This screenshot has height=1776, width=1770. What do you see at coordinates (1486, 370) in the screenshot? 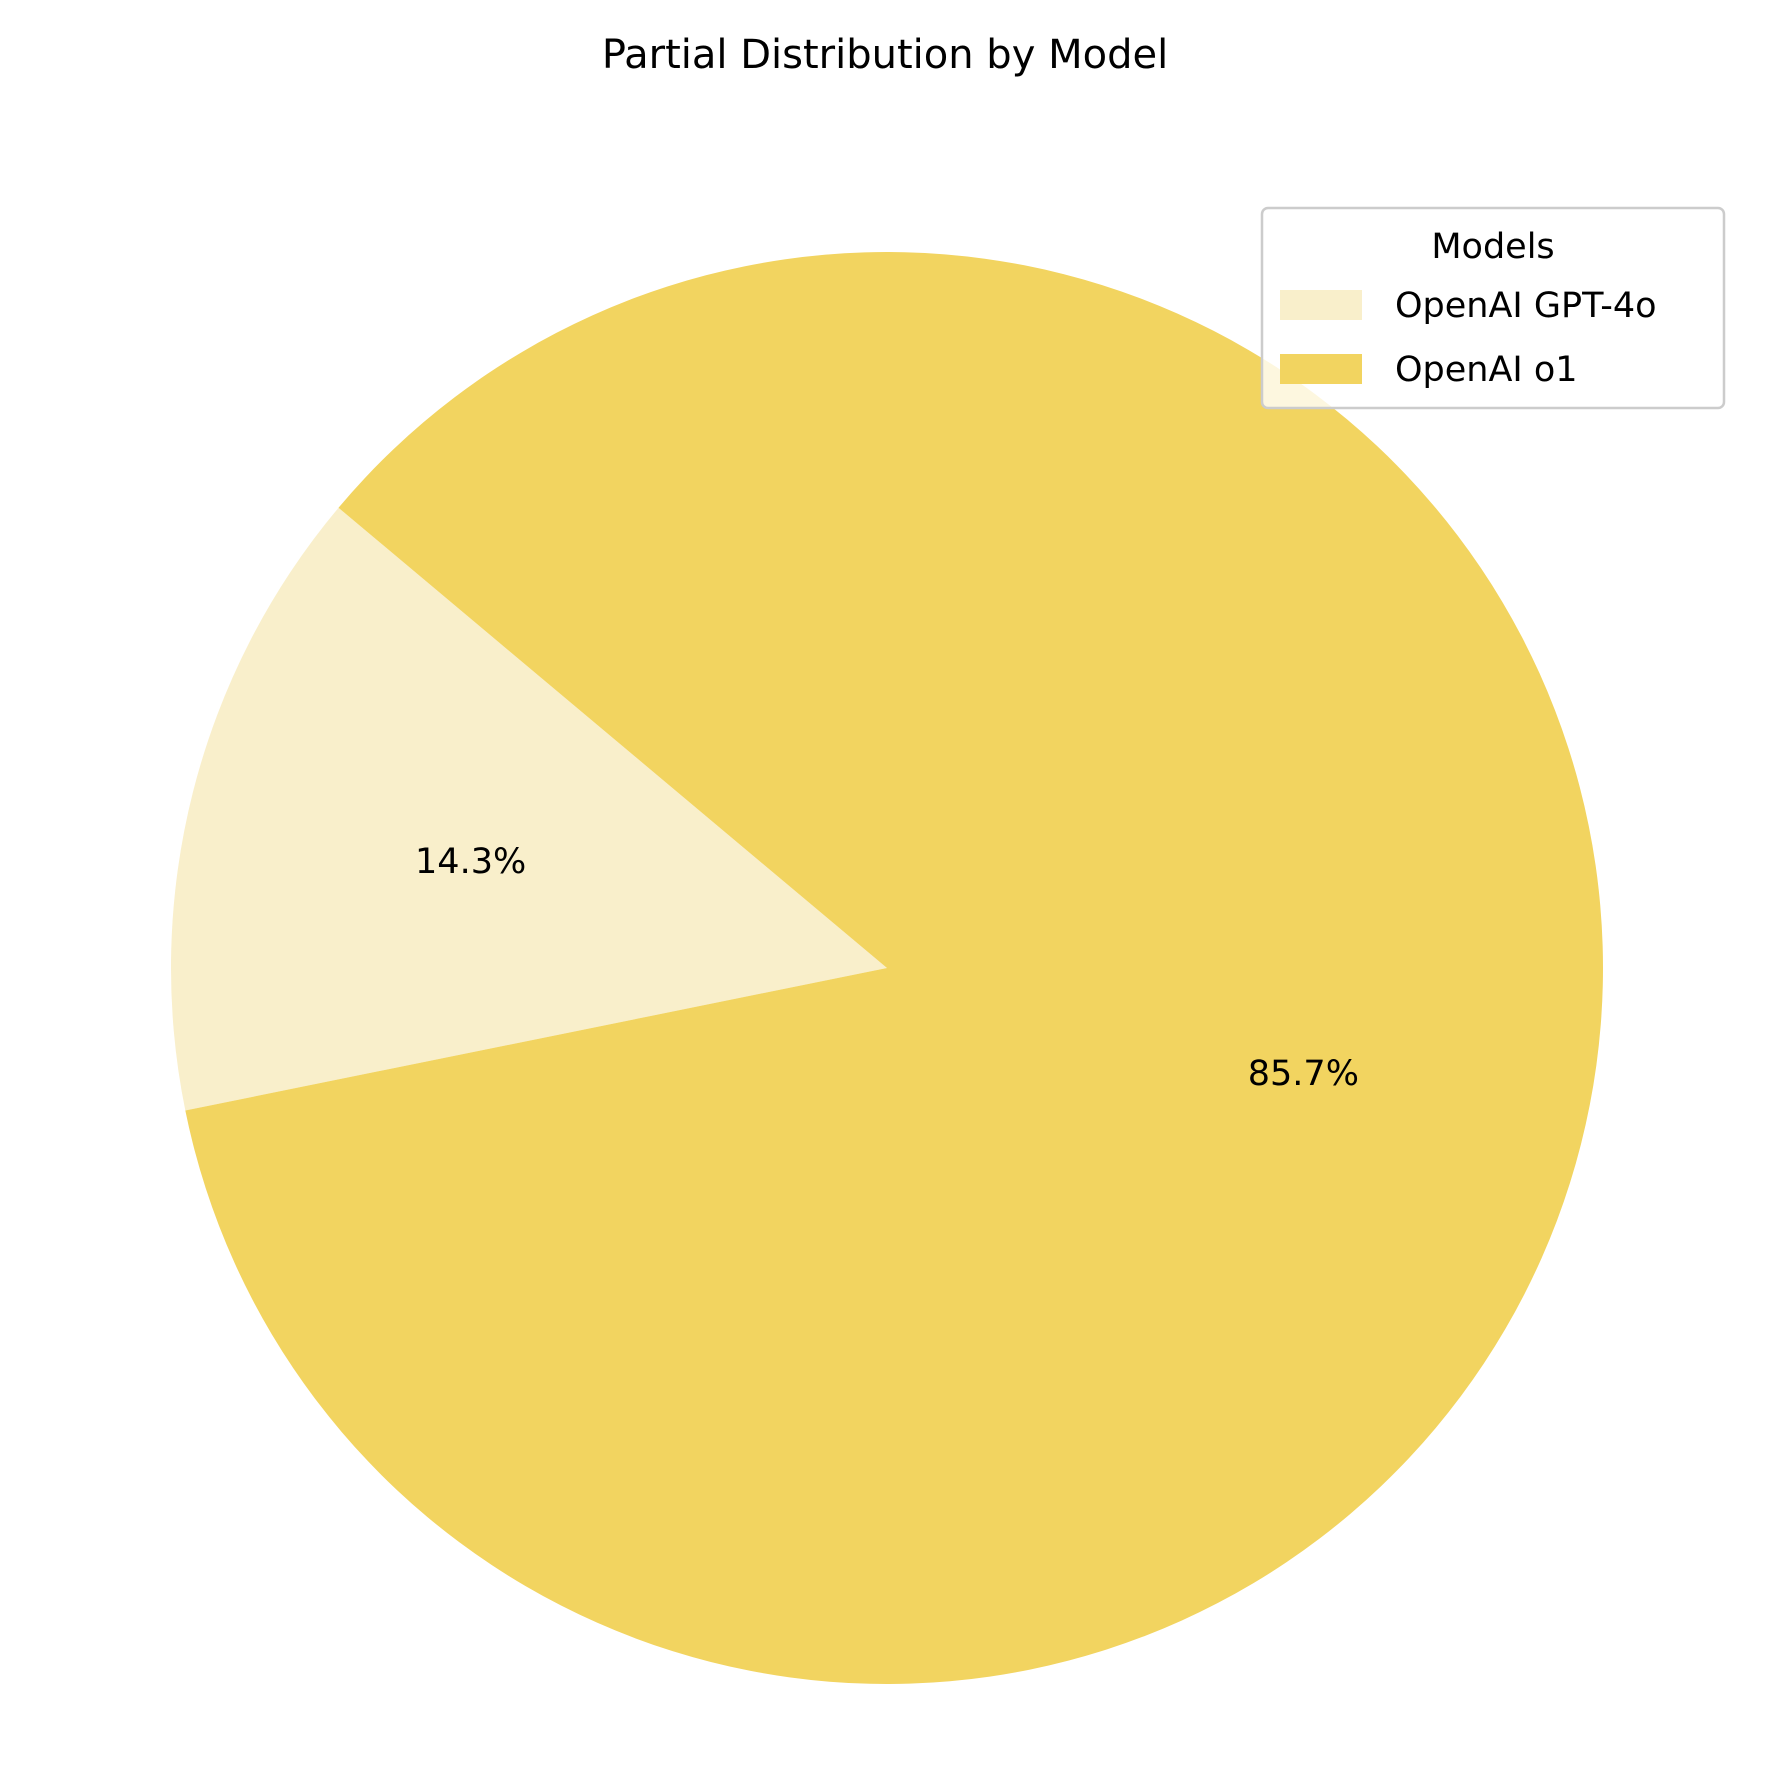
I see `legend-label: OpenAI o1` at bounding box center [1486, 370].